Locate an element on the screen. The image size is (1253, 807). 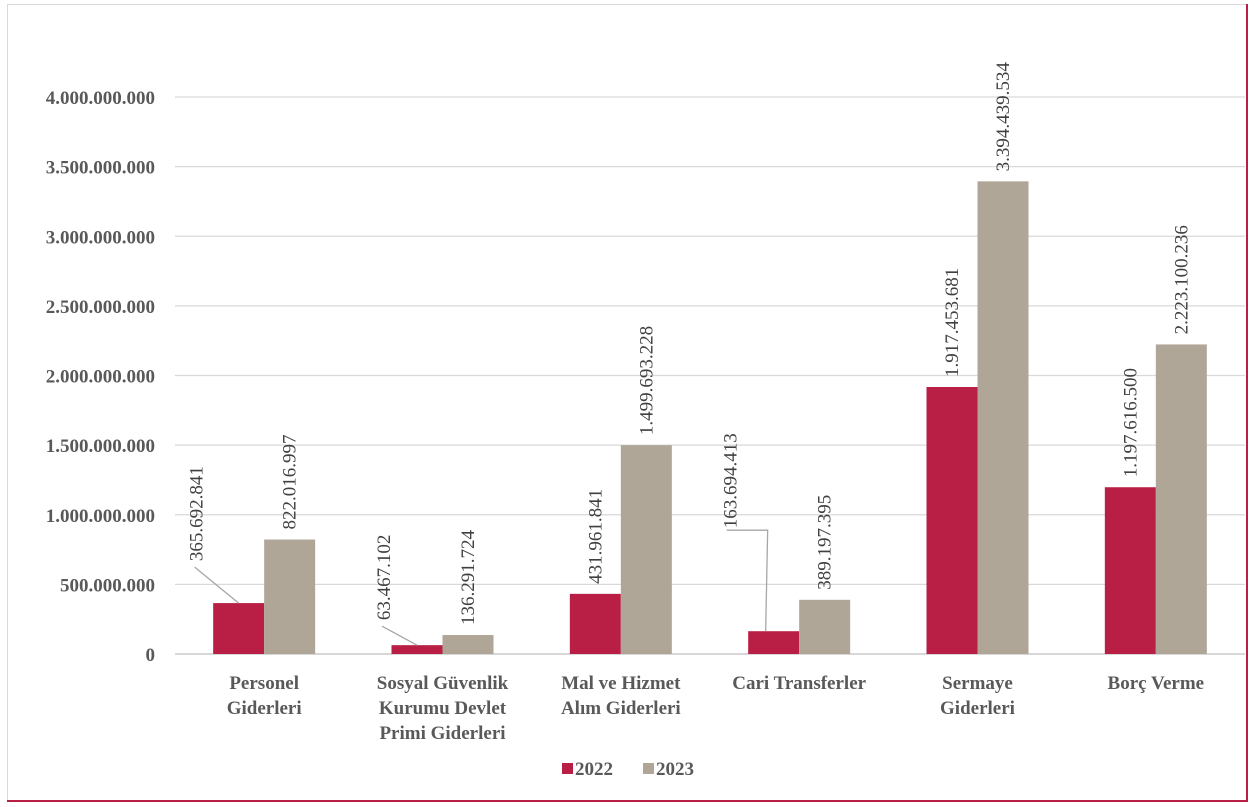
y-tick-label: 4.000.000.000 is located at coordinates (100, 98).